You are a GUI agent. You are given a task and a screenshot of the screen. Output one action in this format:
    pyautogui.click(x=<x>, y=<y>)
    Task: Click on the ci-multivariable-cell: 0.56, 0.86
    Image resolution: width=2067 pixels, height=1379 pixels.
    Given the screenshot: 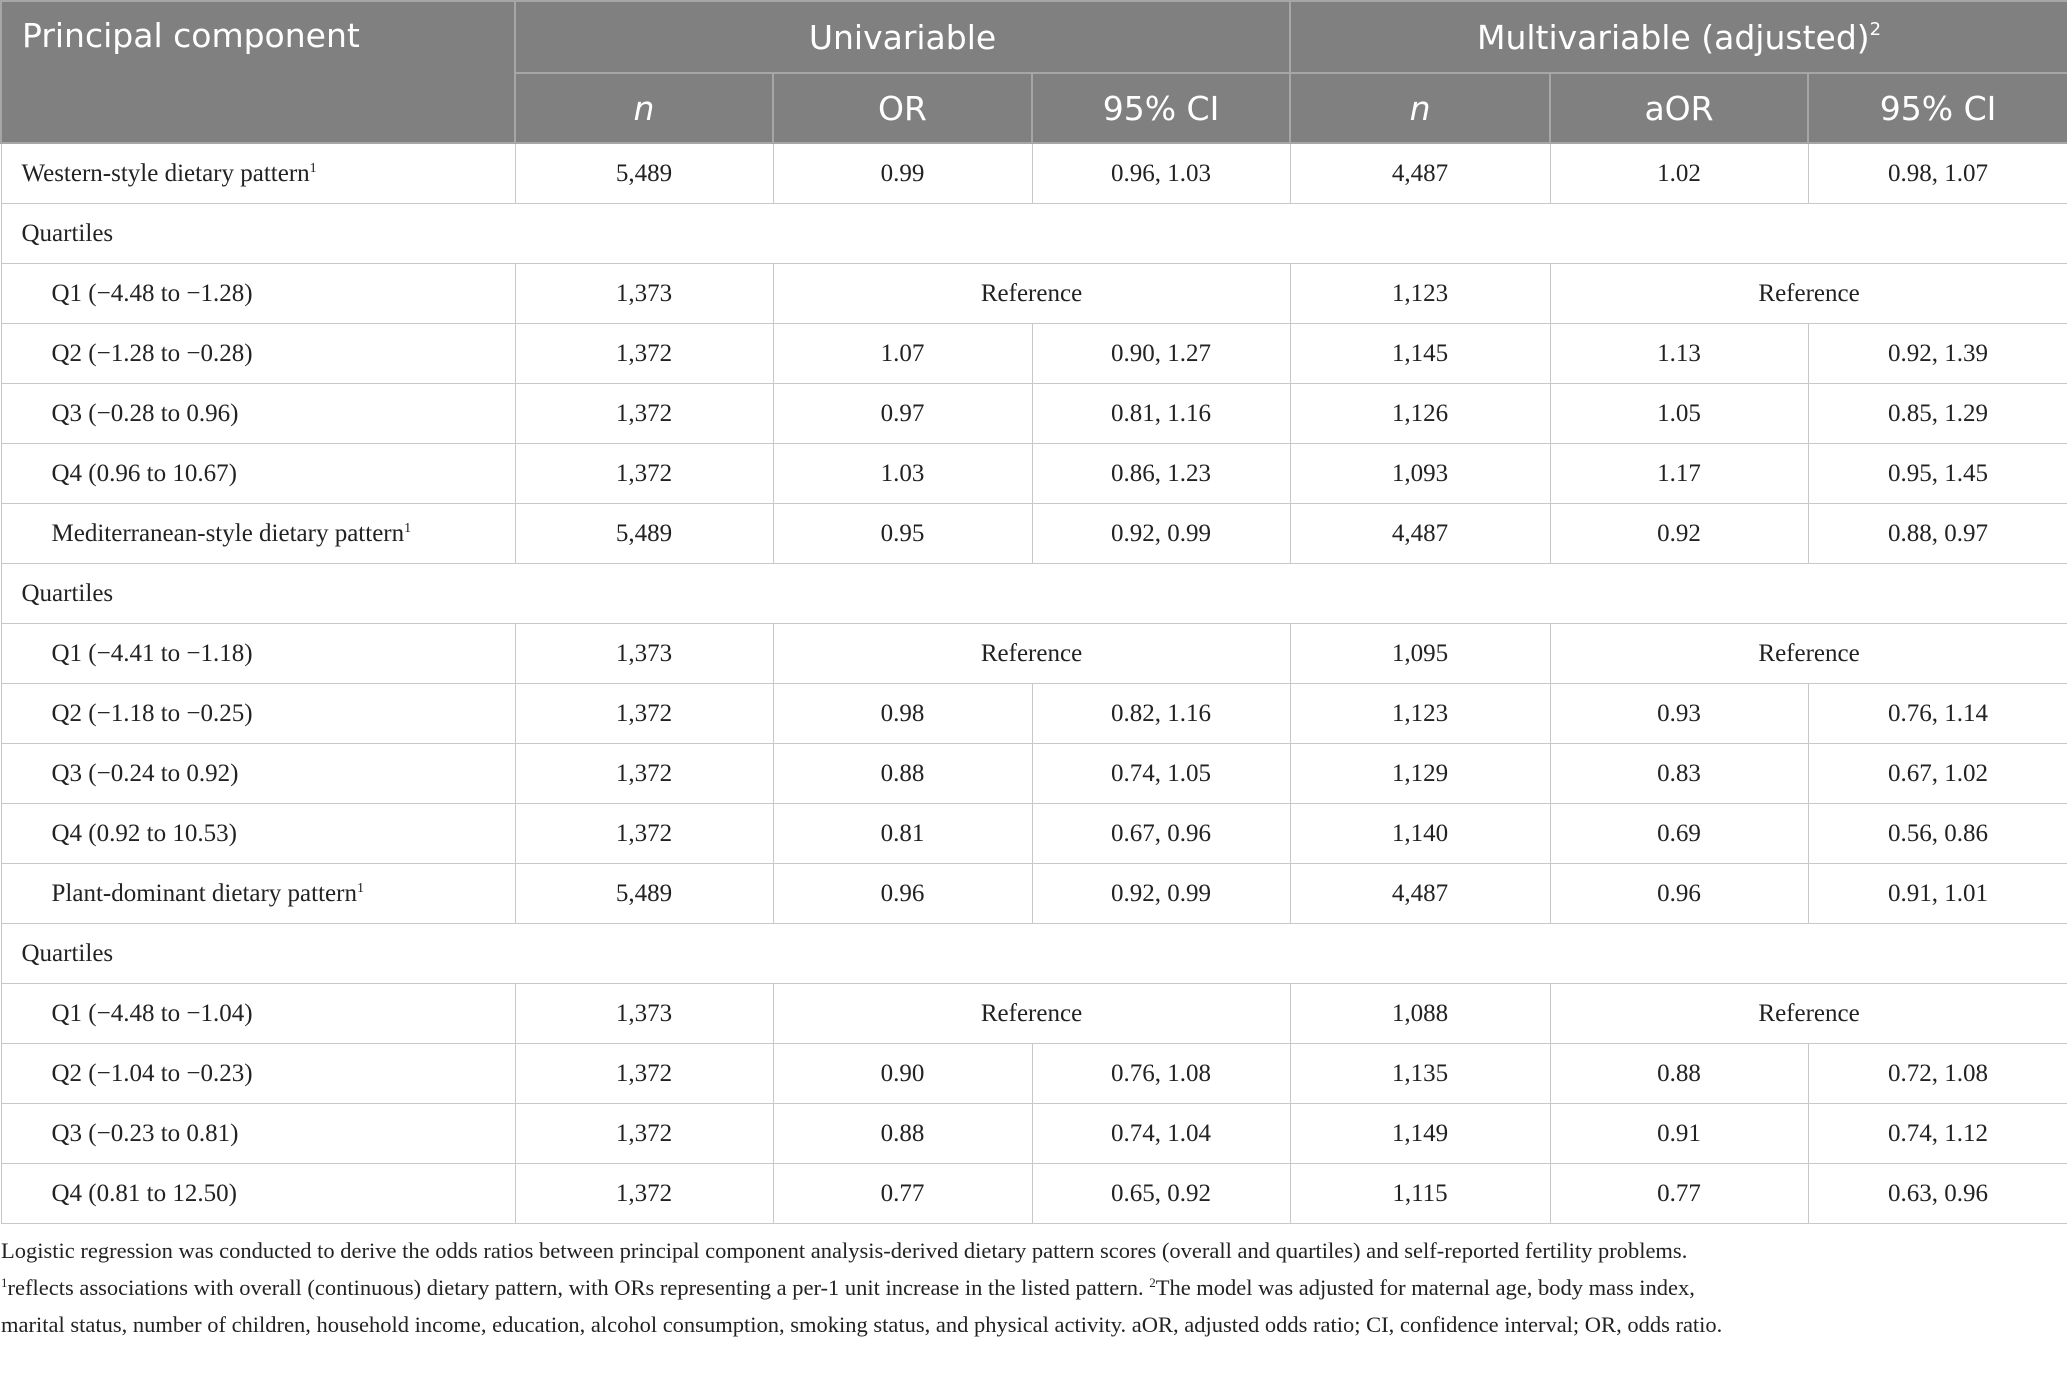 What is the action you would take?
    pyautogui.click(x=1937, y=833)
    